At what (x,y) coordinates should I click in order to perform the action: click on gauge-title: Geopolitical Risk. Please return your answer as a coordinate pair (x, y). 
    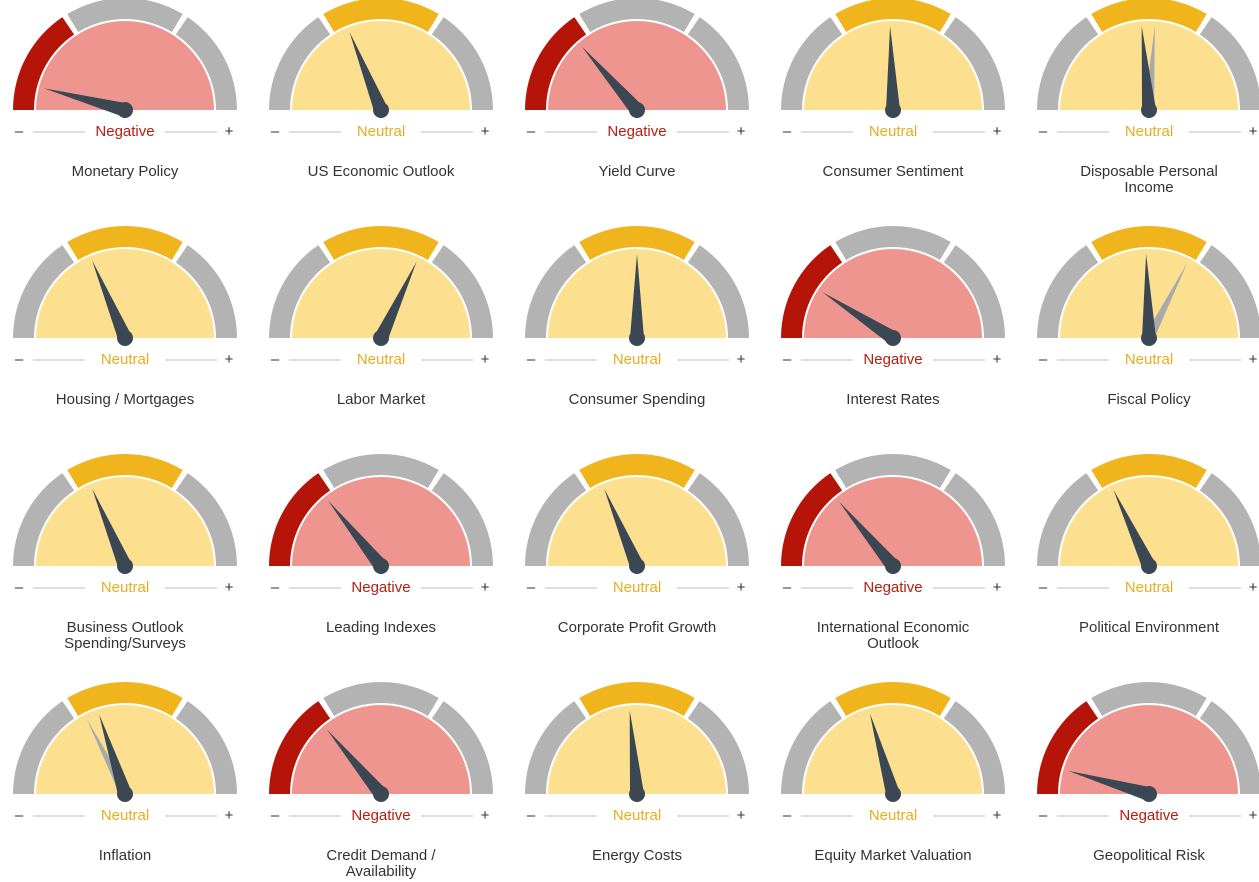
    Looking at the image, I should click on (1149, 855).